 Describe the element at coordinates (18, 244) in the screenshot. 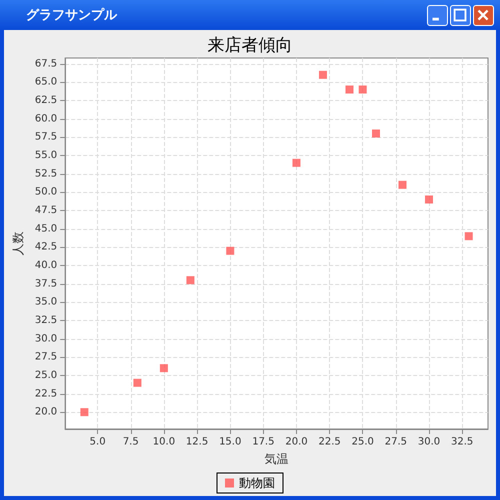

I see `y-axis-title: 人数` at that location.